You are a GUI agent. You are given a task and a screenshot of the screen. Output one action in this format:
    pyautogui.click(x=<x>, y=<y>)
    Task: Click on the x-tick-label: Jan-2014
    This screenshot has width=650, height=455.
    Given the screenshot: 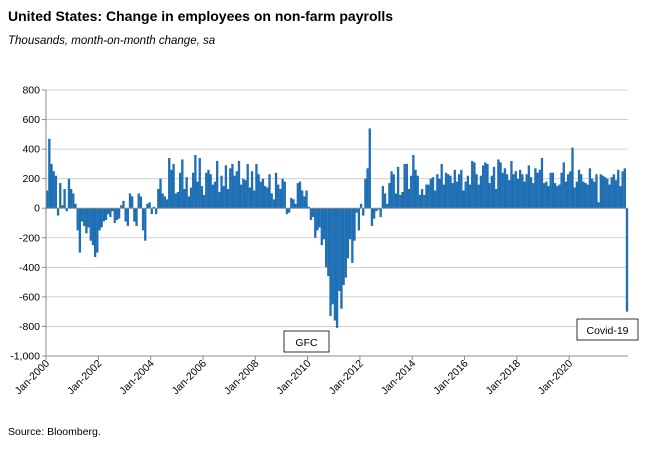 What is the action you would take?
    pyautogui.click(x=399, y=378)
    